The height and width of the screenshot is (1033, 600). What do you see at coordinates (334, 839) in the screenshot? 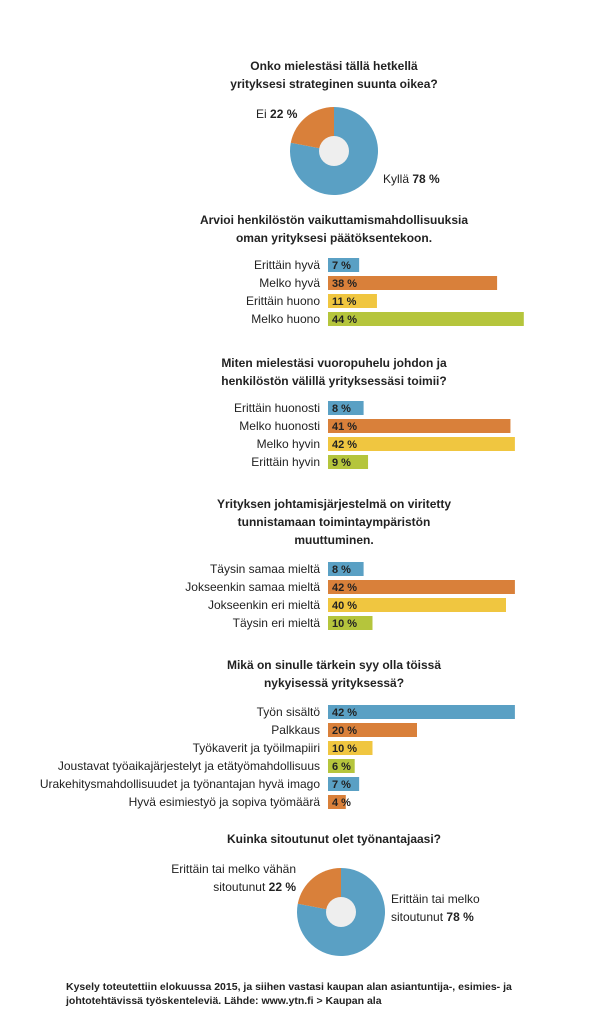
I see `chart-6-title-line: Kuinka sitoutunut olet työnantajaasi?` at bounding box center [334, 839].